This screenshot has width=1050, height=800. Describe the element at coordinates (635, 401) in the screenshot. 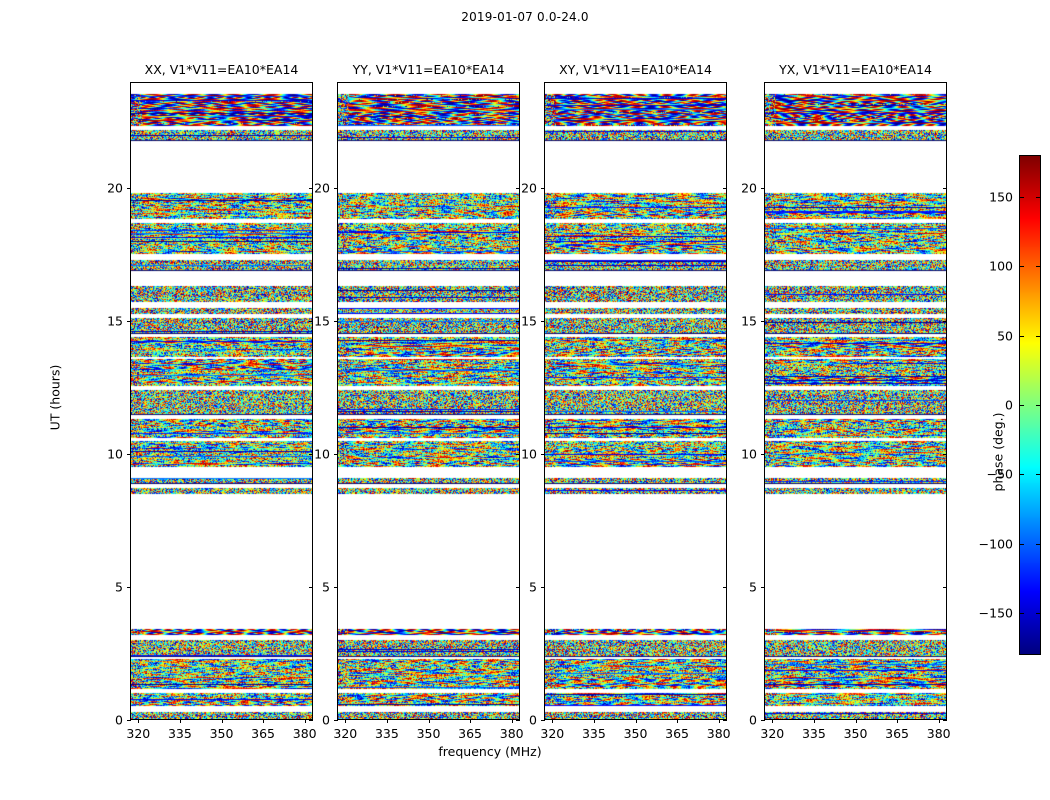

I see `waterfall-image-xy` at that location.